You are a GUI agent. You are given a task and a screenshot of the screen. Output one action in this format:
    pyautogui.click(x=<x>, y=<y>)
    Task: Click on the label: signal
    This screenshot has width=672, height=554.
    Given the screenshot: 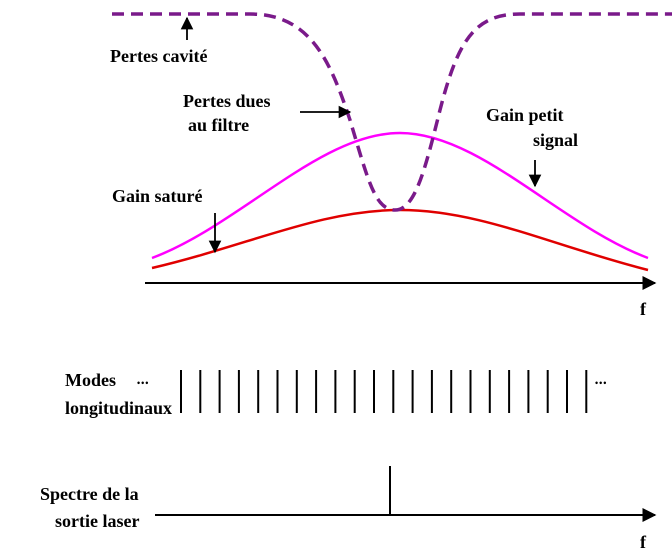 What is the action you would take?
    pyautogui.click(x=555, y=140)
    